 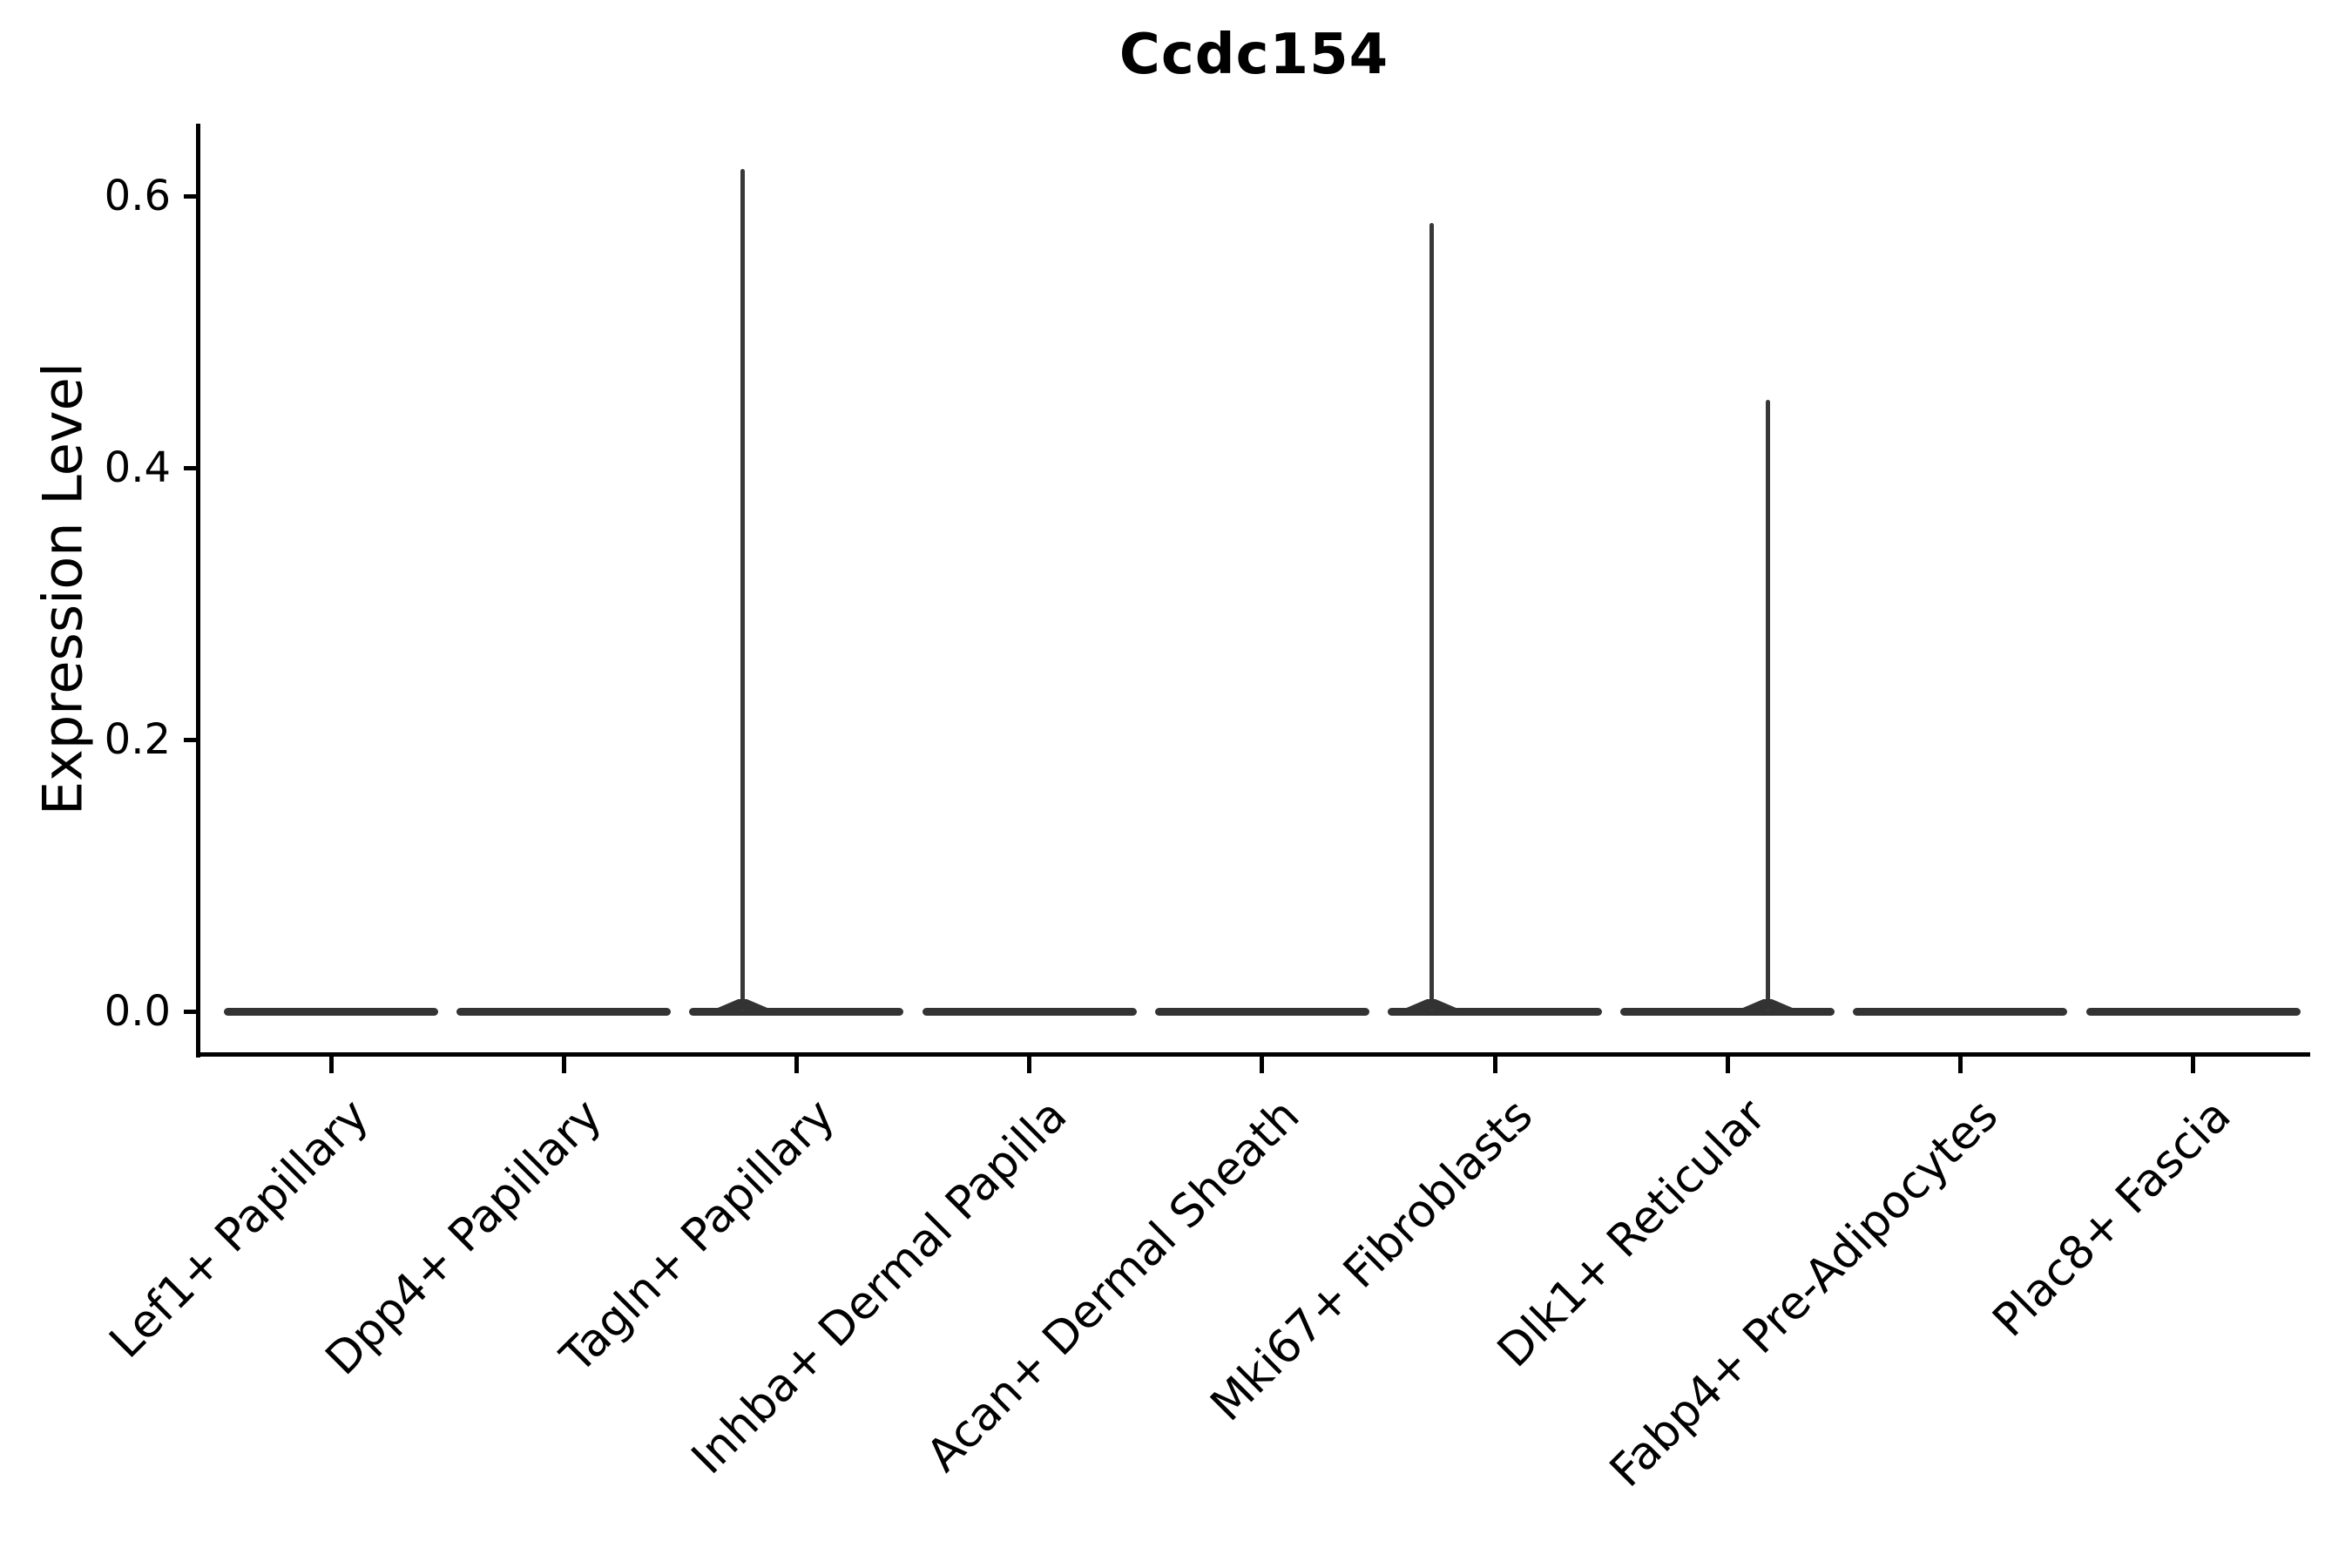 What do you see at coordinates (198, 591) in the screenshot?
I see `y-axis-spine` at bounding box center [198, 591].